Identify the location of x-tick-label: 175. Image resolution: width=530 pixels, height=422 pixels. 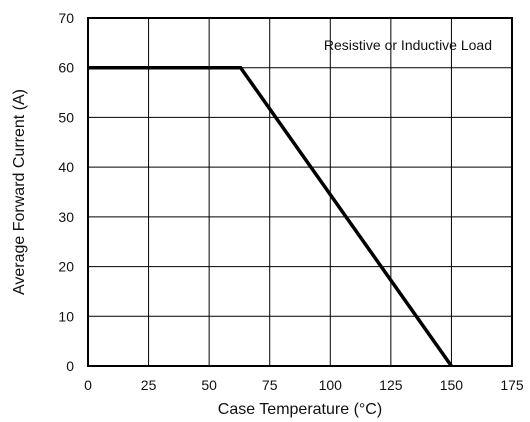
(512, 385).